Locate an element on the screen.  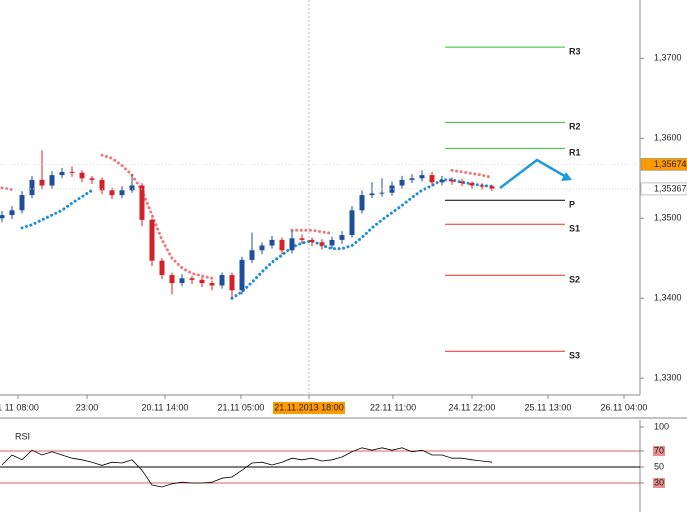
x-tick-label: 21.11.2013 18:00 is located at coordinates (308, 407).